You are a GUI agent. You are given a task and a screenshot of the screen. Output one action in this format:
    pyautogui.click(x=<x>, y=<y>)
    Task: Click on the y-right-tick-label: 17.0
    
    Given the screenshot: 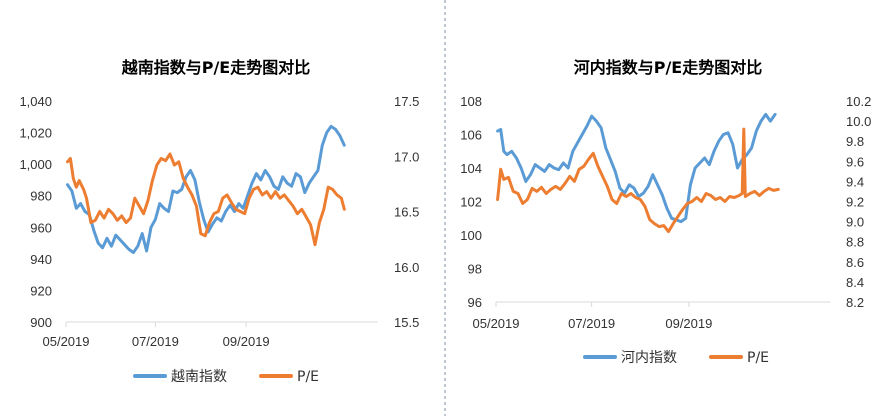 What is the action you would take?
    pyautogui.click(x=406, y=156)
    